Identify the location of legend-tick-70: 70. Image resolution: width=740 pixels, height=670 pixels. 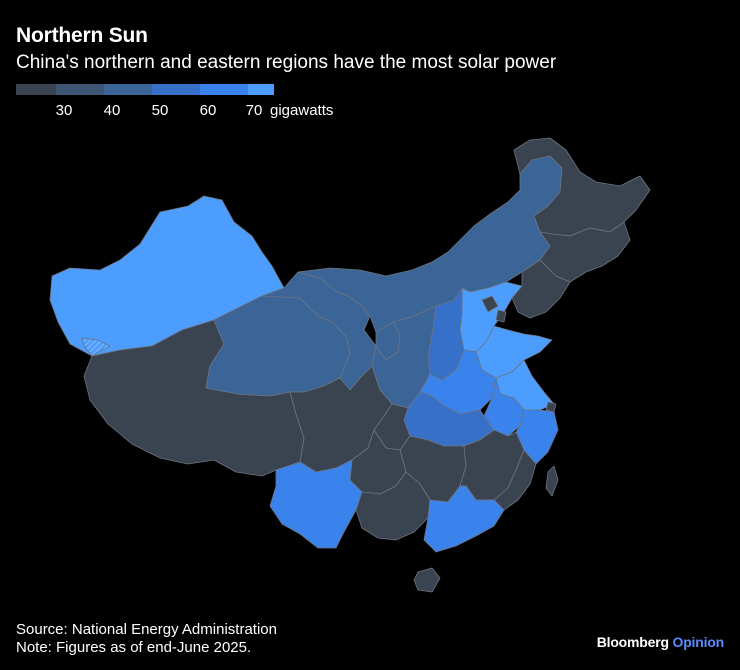
(254, 110).